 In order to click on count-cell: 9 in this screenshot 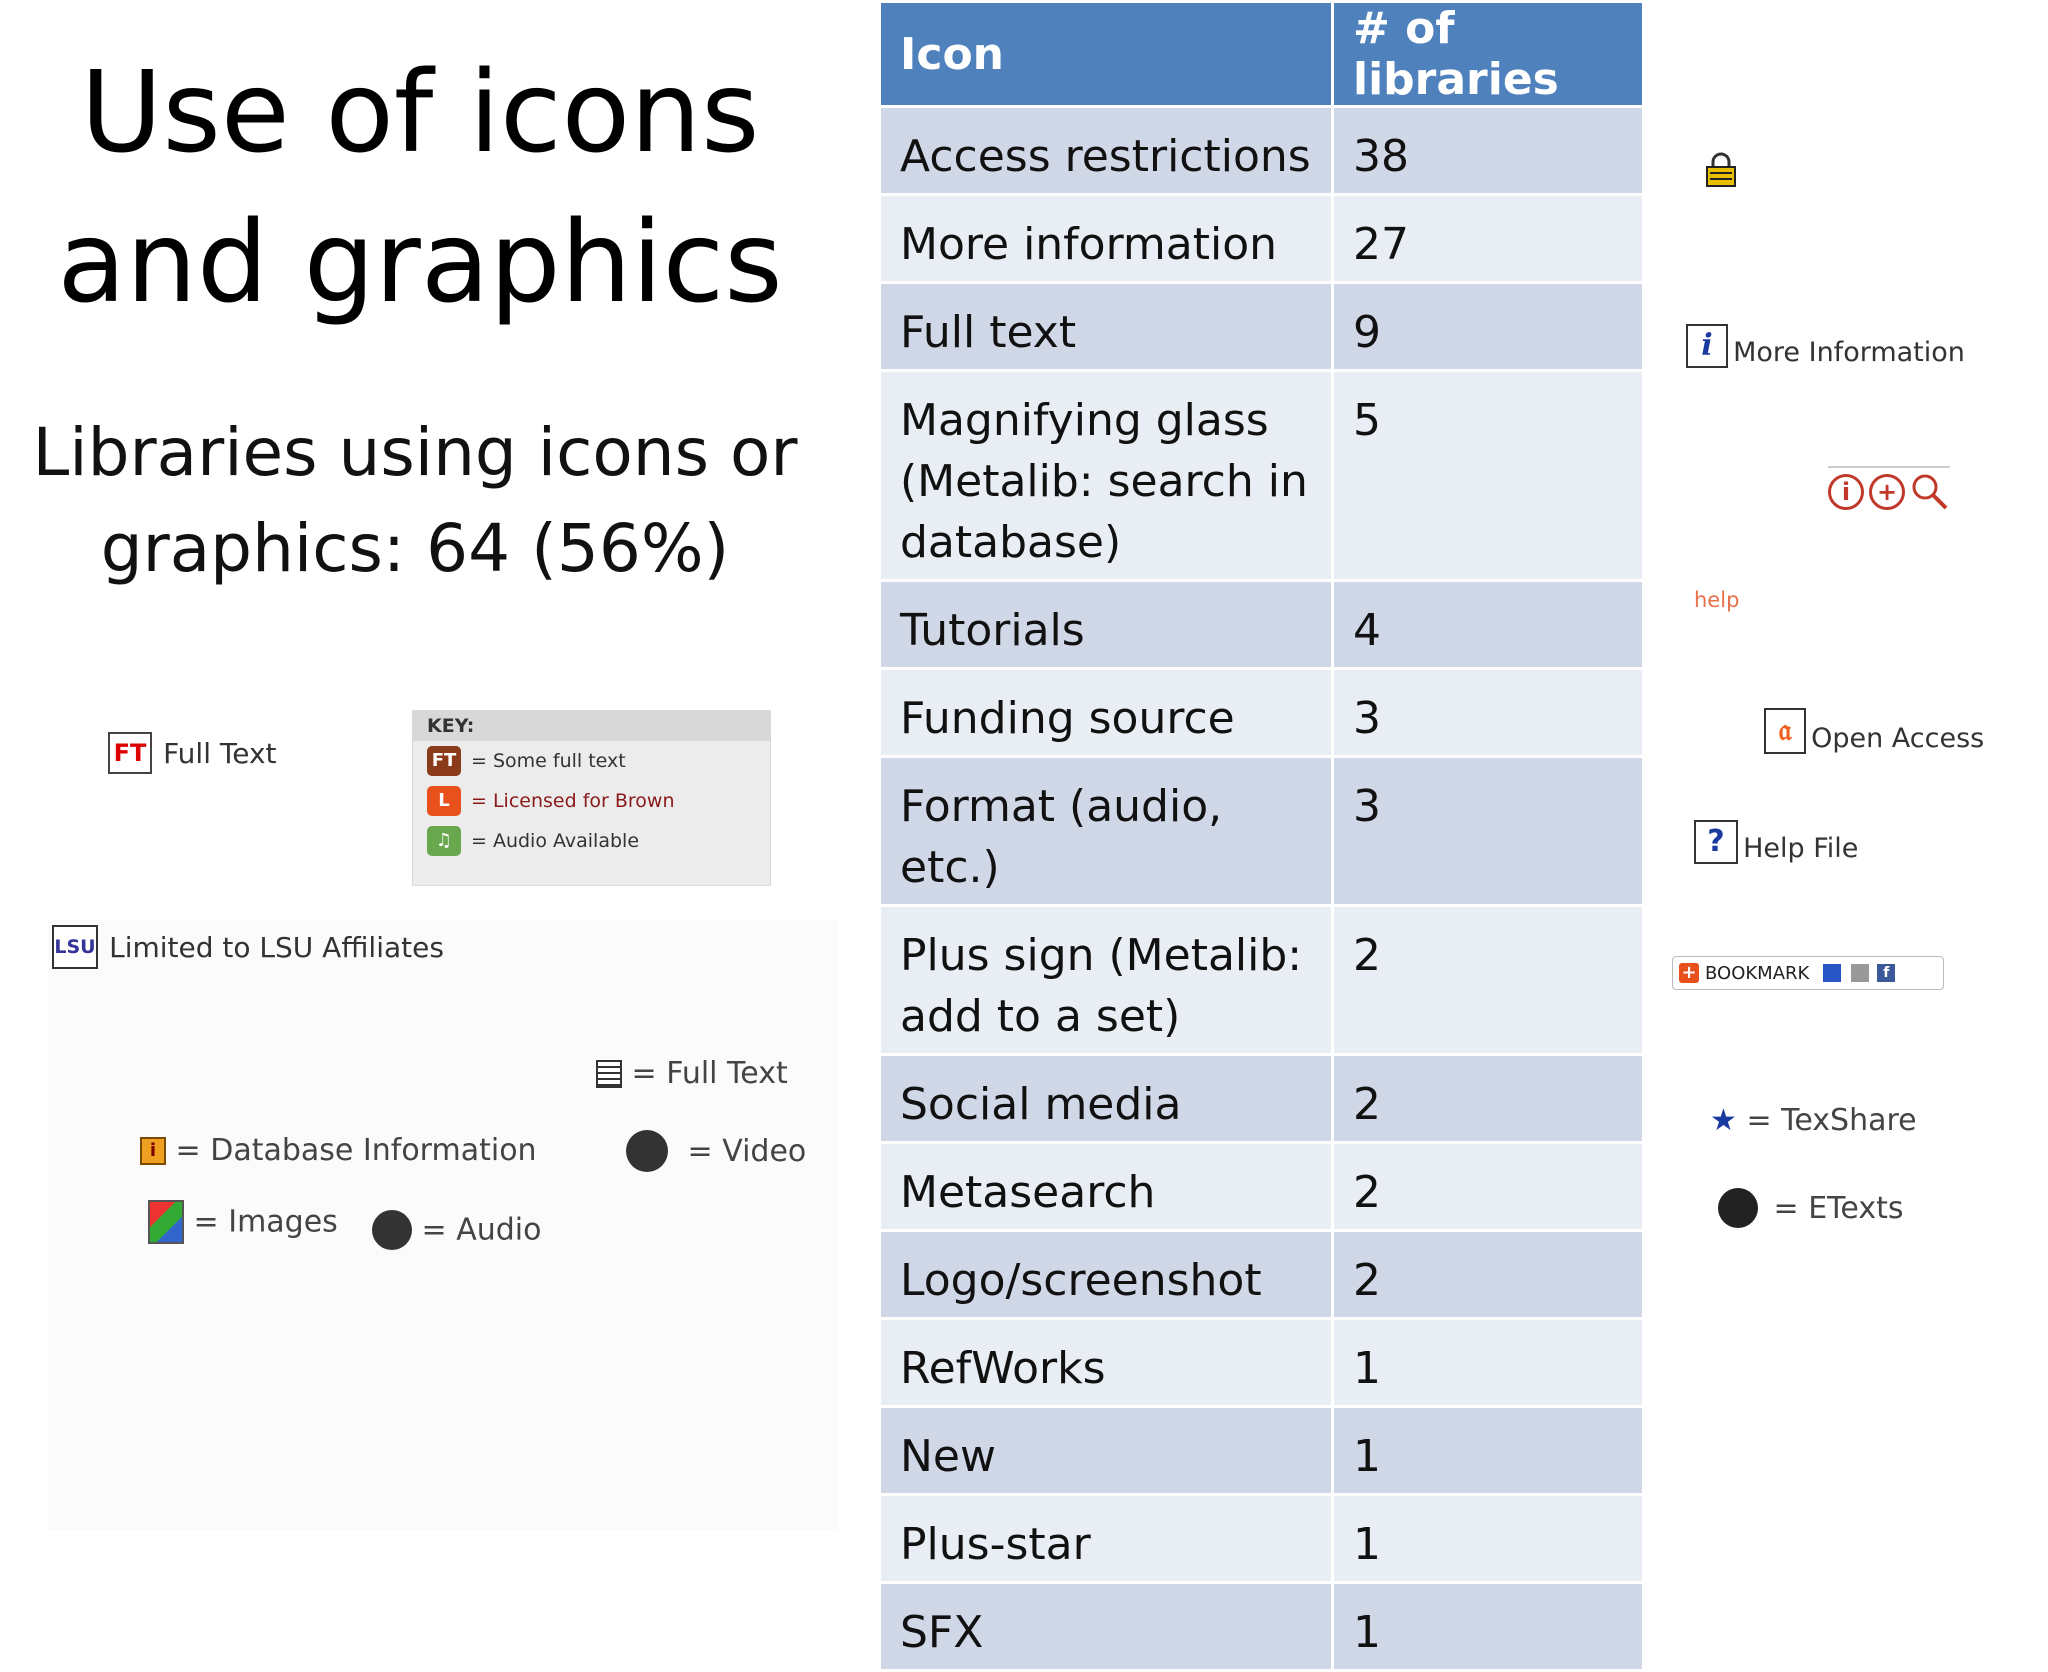, I will do `click(1488, 326)`.